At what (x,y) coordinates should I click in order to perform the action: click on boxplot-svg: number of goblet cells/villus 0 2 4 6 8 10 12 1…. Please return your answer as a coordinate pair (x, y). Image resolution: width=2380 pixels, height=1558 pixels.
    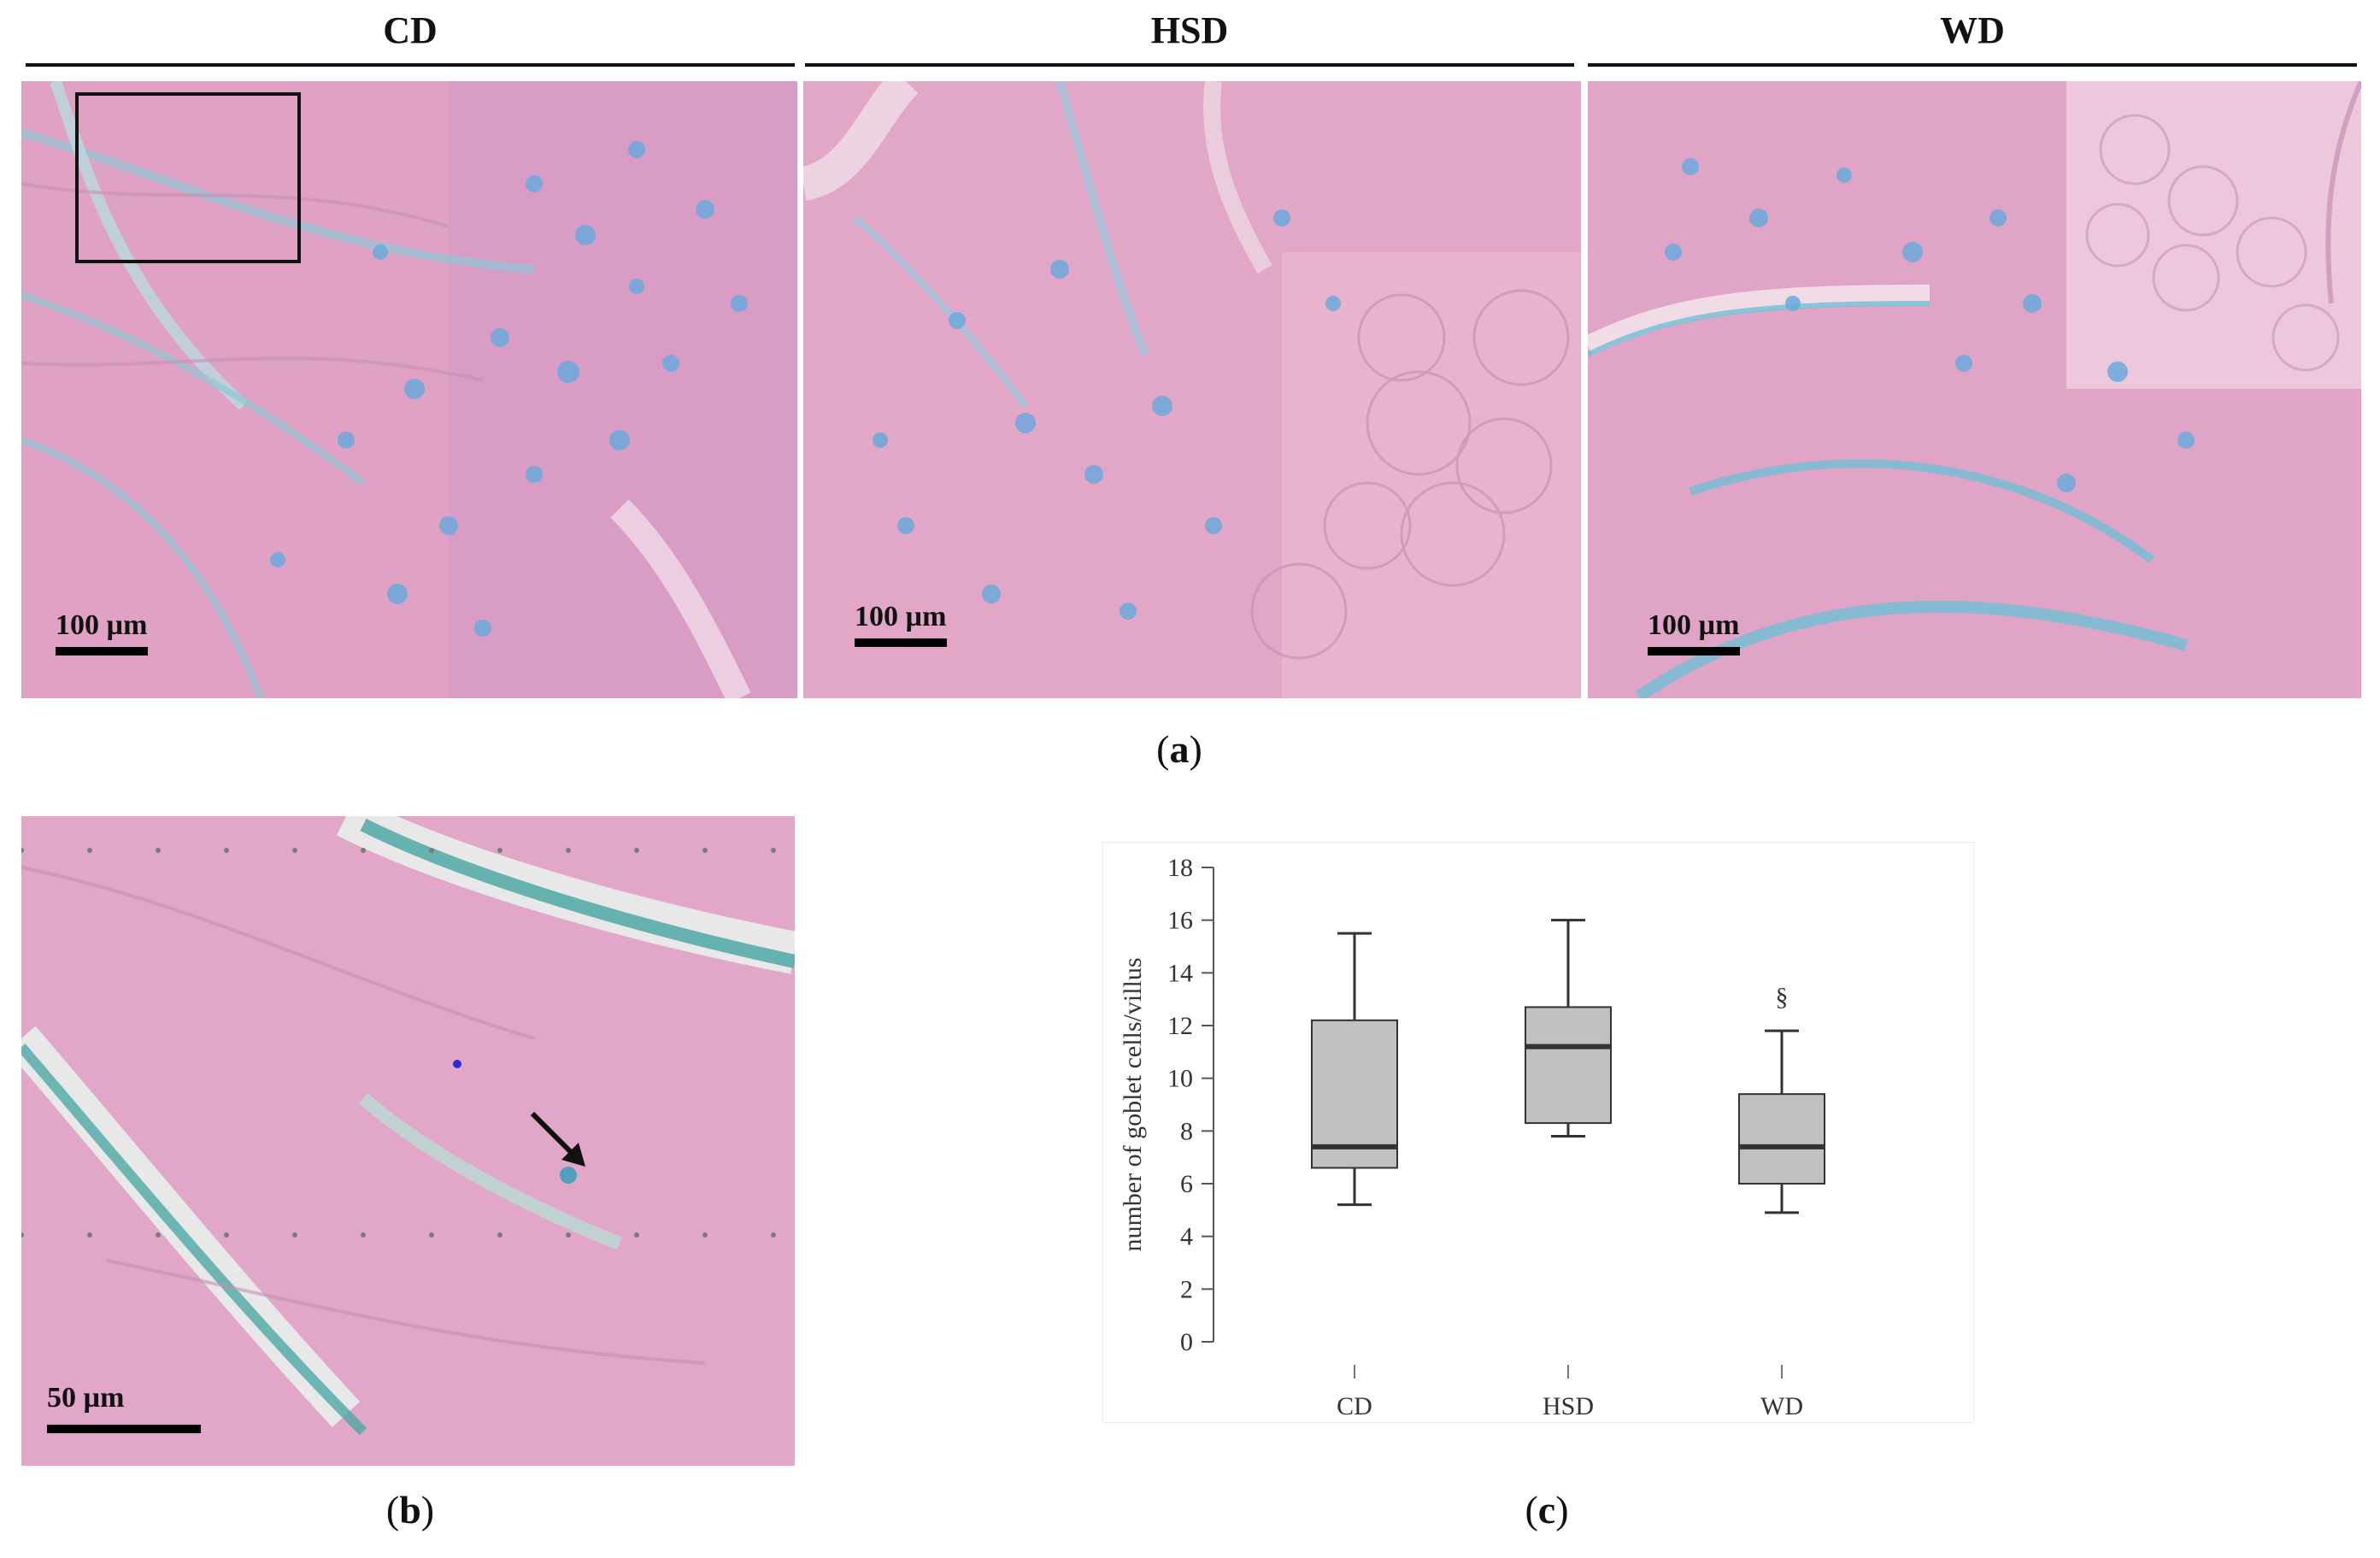
    Looking at the image, I should click on (1539, 1132).